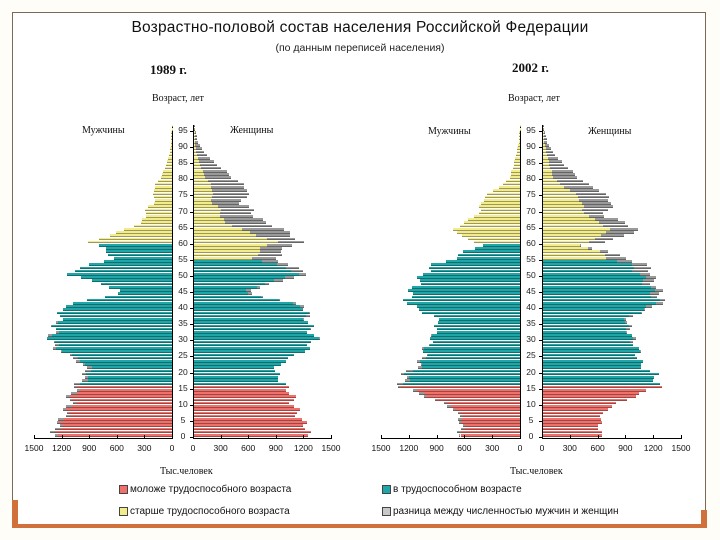 This screenshot has width=720, height=540. I want to click on x-tick-label: 600, so click(248, 448).